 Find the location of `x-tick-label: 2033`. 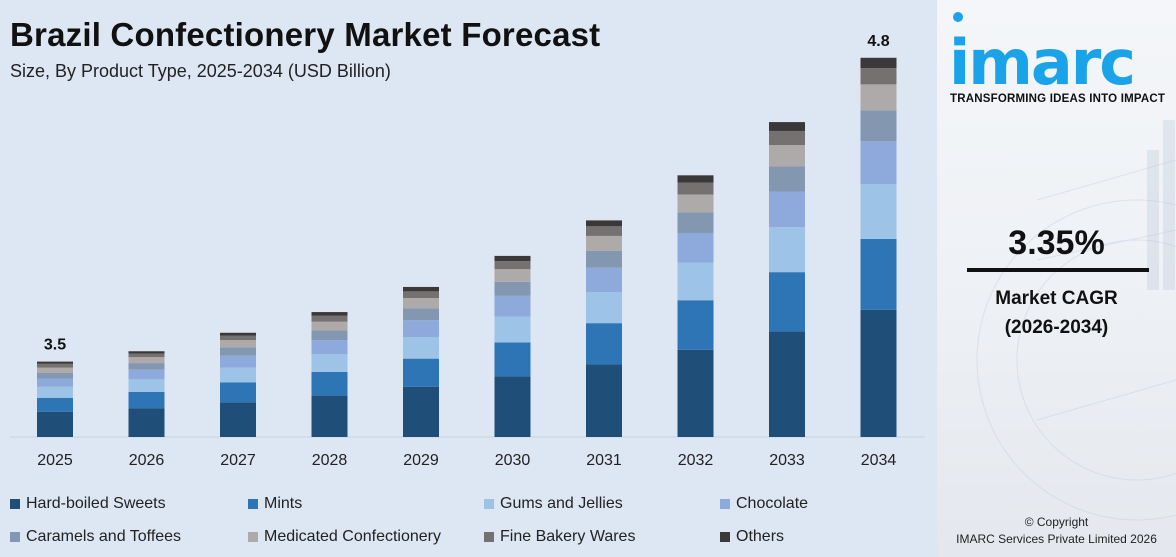

x-tick-label: 2033 is located at coordinates (787, 460).